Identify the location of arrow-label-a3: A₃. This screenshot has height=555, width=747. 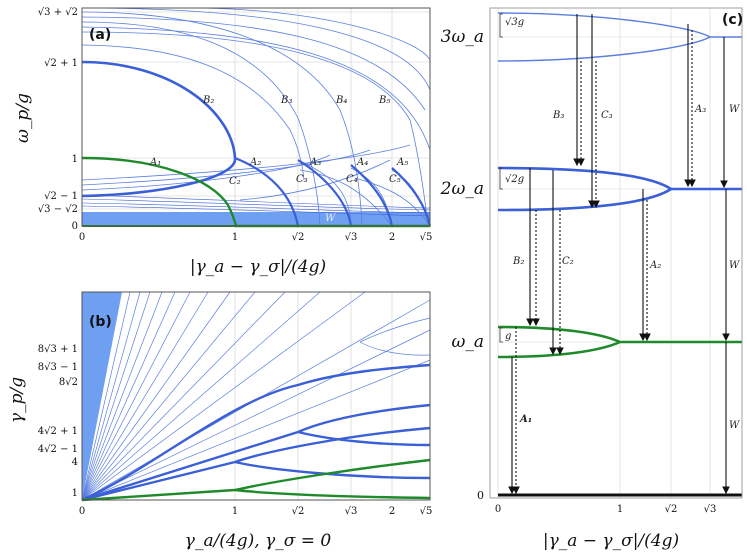
(700, 109).